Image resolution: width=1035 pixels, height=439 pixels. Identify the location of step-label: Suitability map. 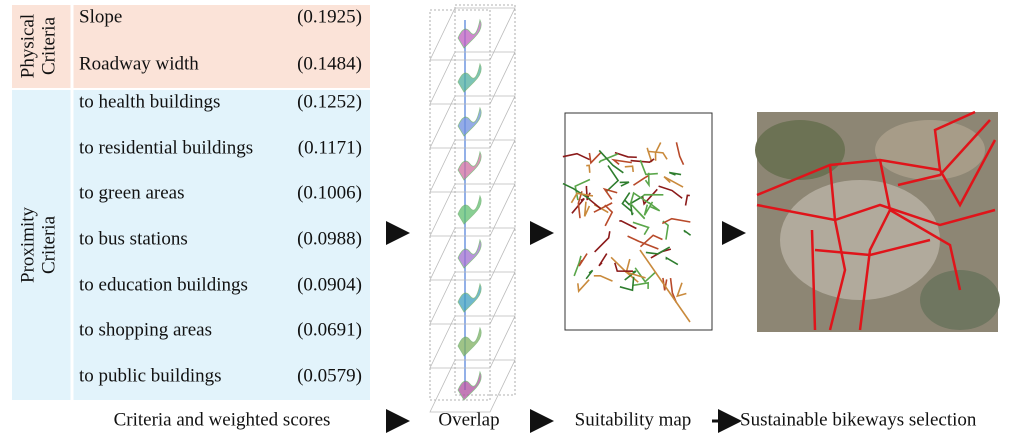
(633, 419).